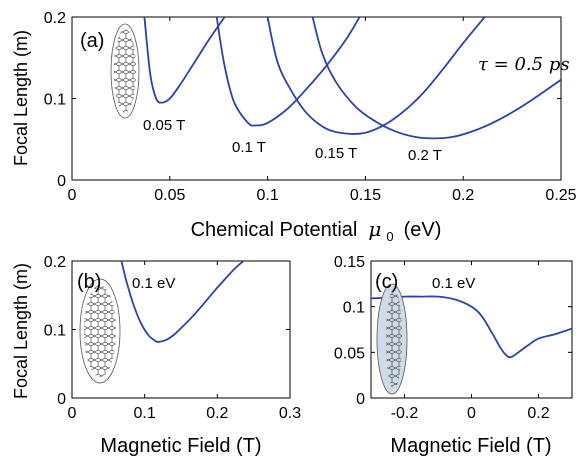 This screenshot has height=459, width=582. What do you see at coordinates (21, 98) in the screenshot?
I see `panel-a-y-axis-label: Focal Length (m)` at bounding box center [21, 98].